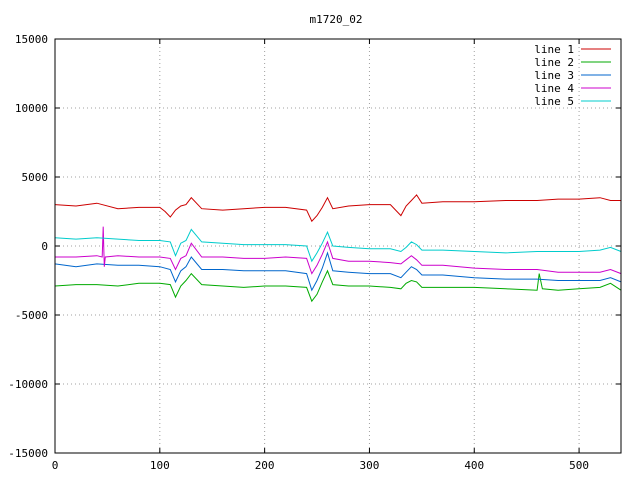 This screenshot has height=480, width=640. I want to click on legend-label: line 1, so click(554, 49).